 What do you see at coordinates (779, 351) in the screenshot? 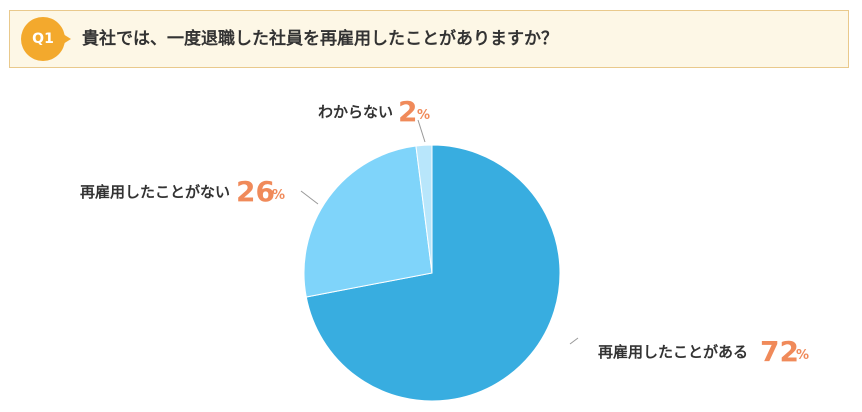
I see `slice-value: 72` at bounding box center [779, 351].